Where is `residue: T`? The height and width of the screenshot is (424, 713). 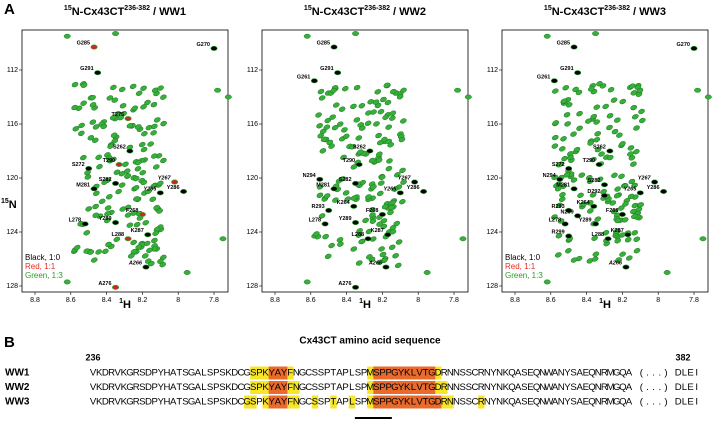 residue: T is located at coordinates (426, 373).